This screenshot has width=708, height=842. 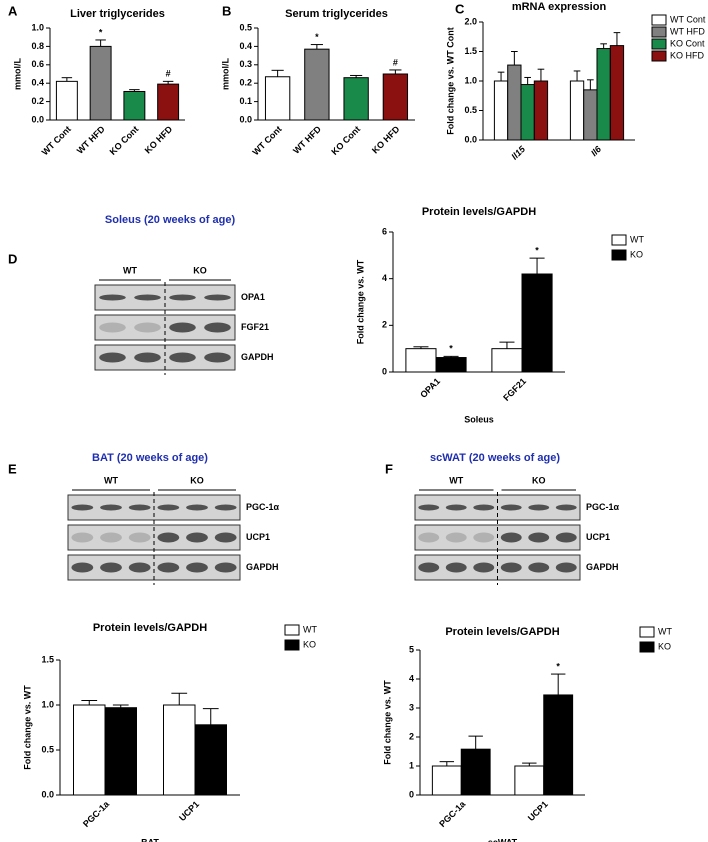 What do you see at coordinates (253, 297) in the screenshot?
I see `row-label: OPA1` at bounding box center [253, 297].